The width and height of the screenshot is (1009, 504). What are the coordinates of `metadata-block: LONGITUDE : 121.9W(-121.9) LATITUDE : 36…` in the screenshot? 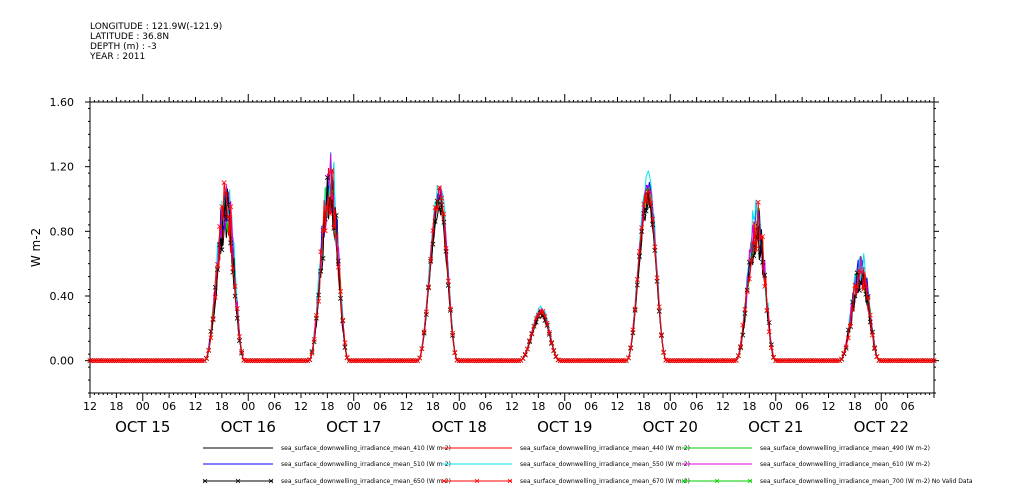 It's located at (156, 42).